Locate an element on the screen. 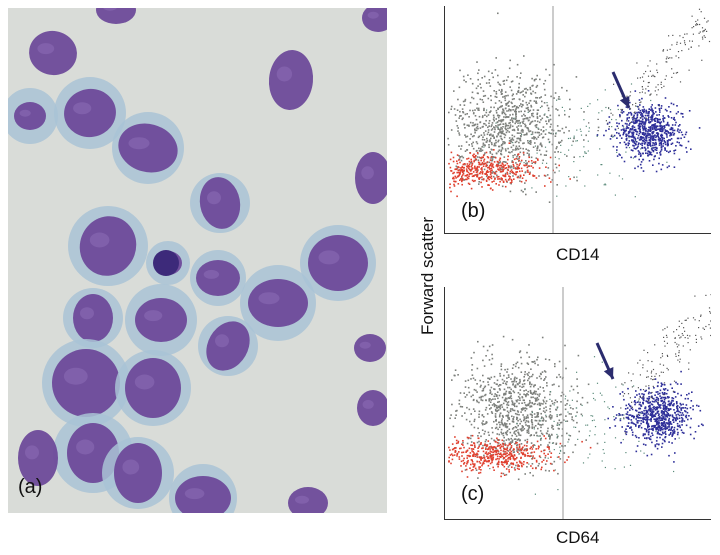  panel-b-label: (b) is located at coordinates (473, 211).